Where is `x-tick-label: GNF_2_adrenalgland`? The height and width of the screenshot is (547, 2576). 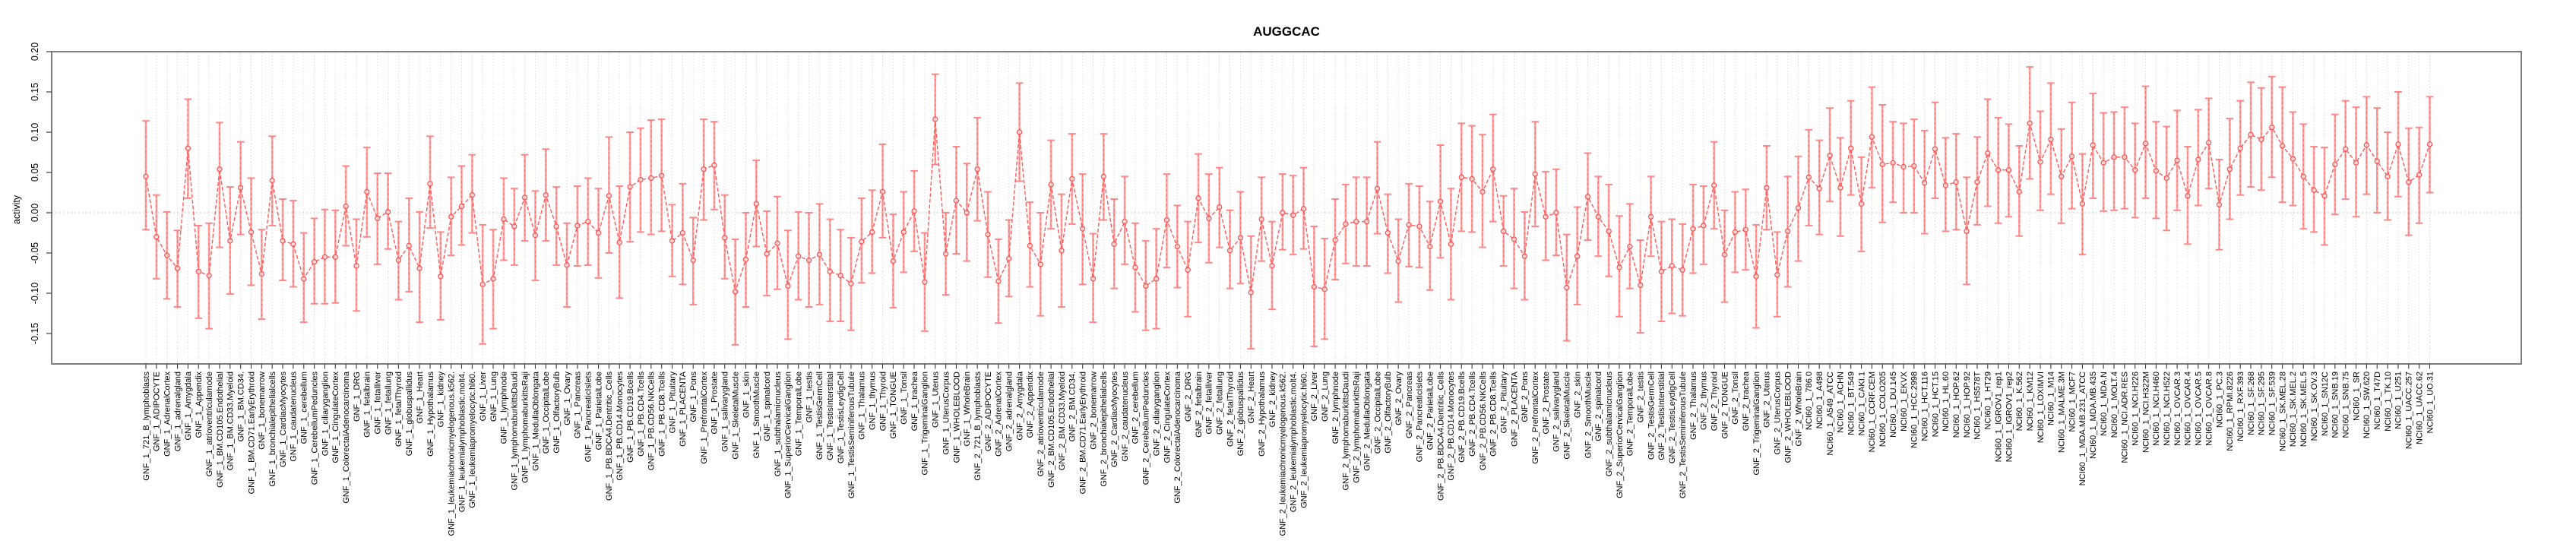
x-tick-label: GNF_2_adrenalgland is located at coordinates (1009, 411).